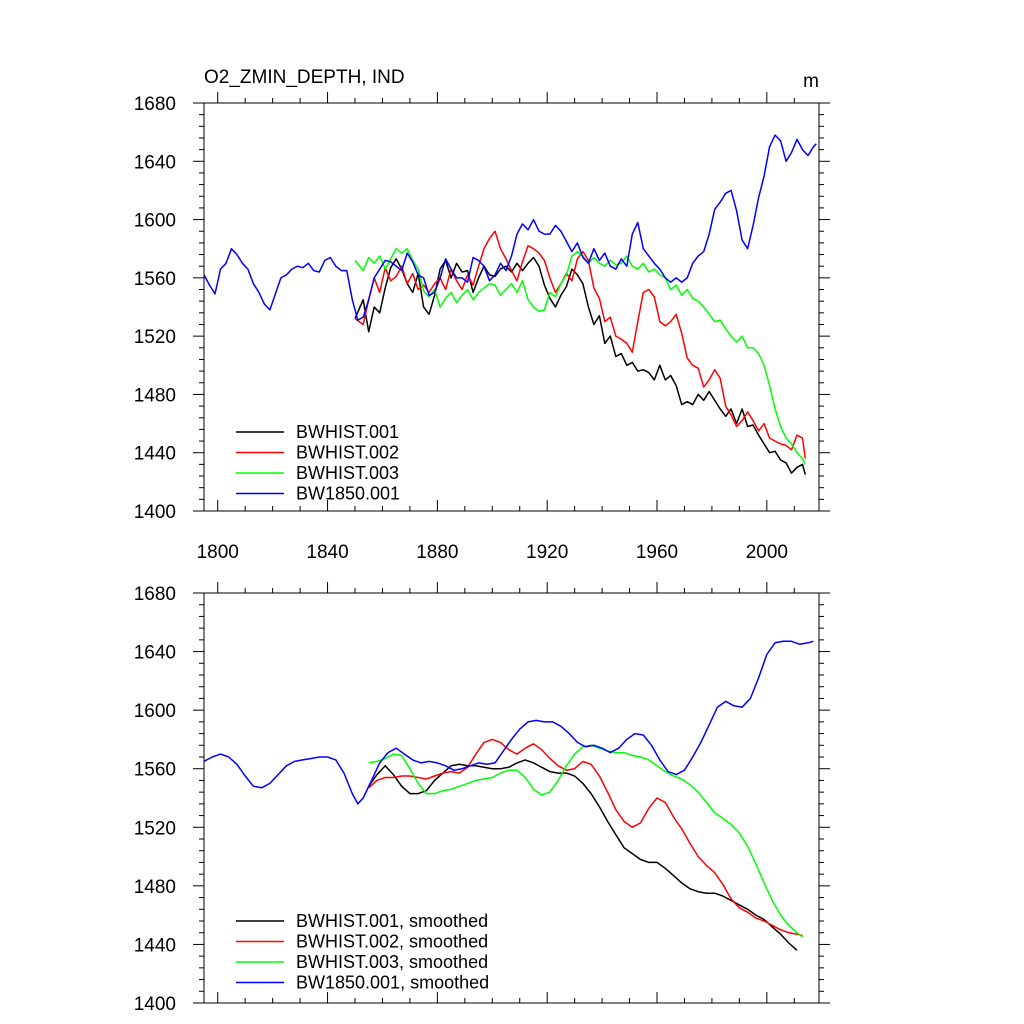 Image resolution: width=1024 pixels, height=1024 pixels. Describe the element at coordinates (583, 855) in the screenshot. I see `series-line-bwhist-001-smoothed` at that location.